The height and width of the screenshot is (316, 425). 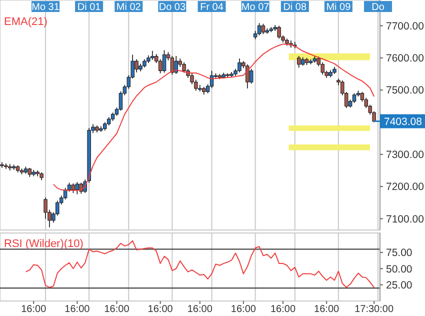 I want to click on y-tick-label: 50.00, so click(x=399, y=269).